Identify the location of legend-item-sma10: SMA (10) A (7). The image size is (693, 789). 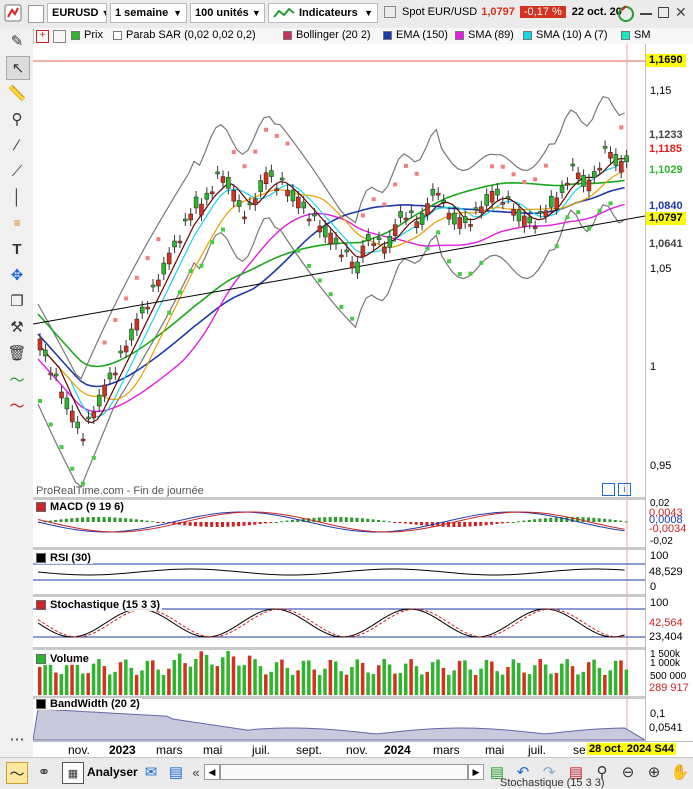
(565, 35).